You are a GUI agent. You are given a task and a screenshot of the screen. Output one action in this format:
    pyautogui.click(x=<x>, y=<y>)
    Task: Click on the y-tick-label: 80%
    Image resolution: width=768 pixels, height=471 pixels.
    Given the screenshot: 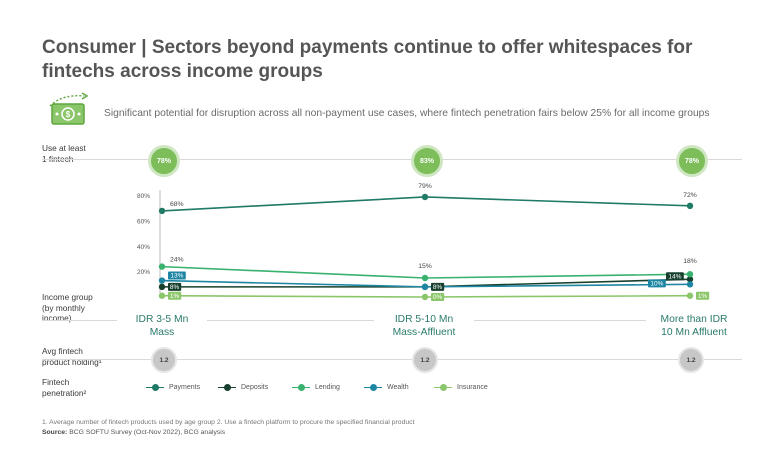 What is the action you would take?
    pyautogui.click(x=143, y=196)
    